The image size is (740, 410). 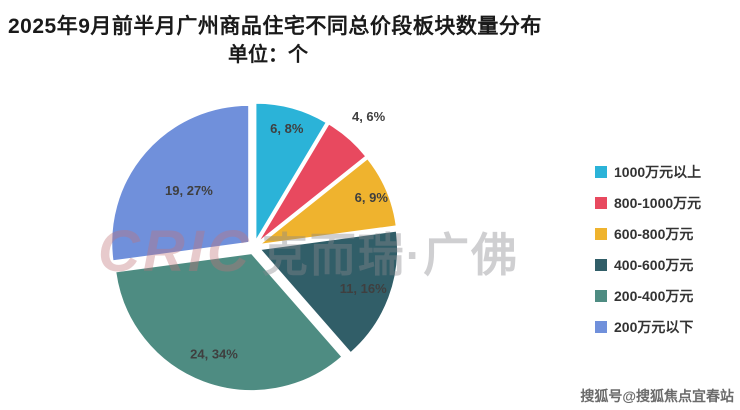 What do you see at coordinates (372, 197) in the screenshot?
I see `pie-slice-3-data-label: 6, 9%` at bounding box center [372, 197].